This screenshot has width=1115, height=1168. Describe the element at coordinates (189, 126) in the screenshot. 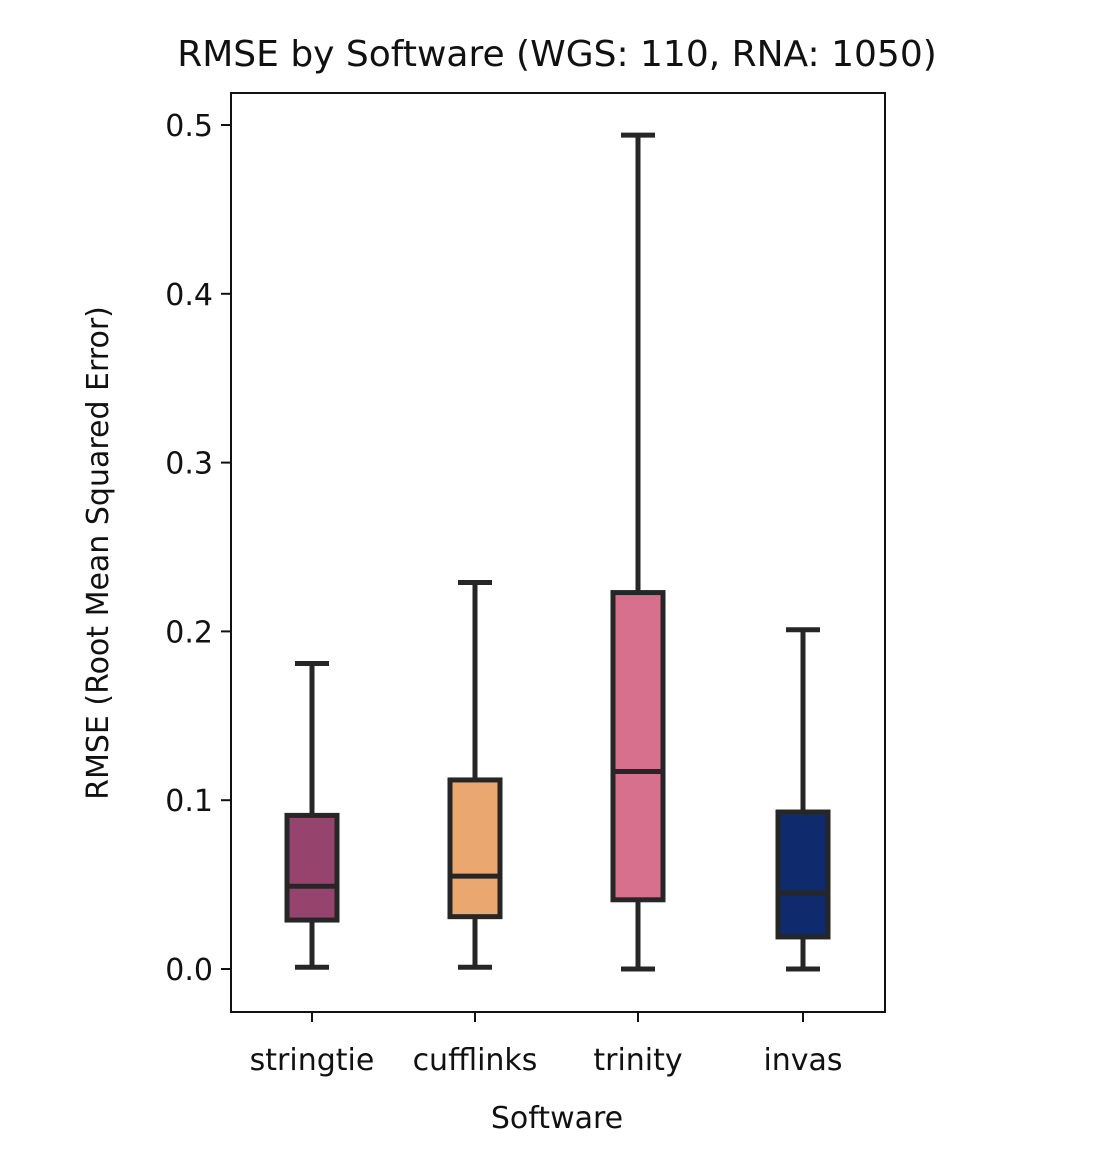

I see `y-tick-label: 0.5` at that location.